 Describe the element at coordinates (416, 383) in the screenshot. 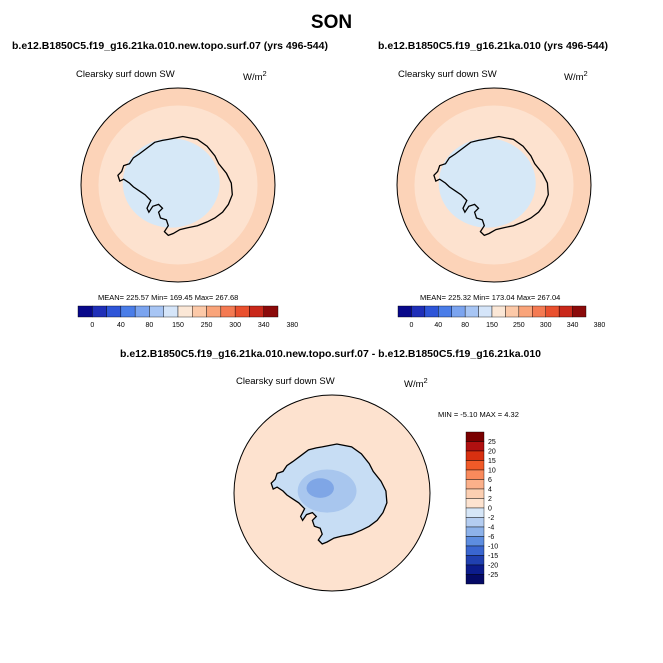

I see `units-label-diff: W/m2` at that location.